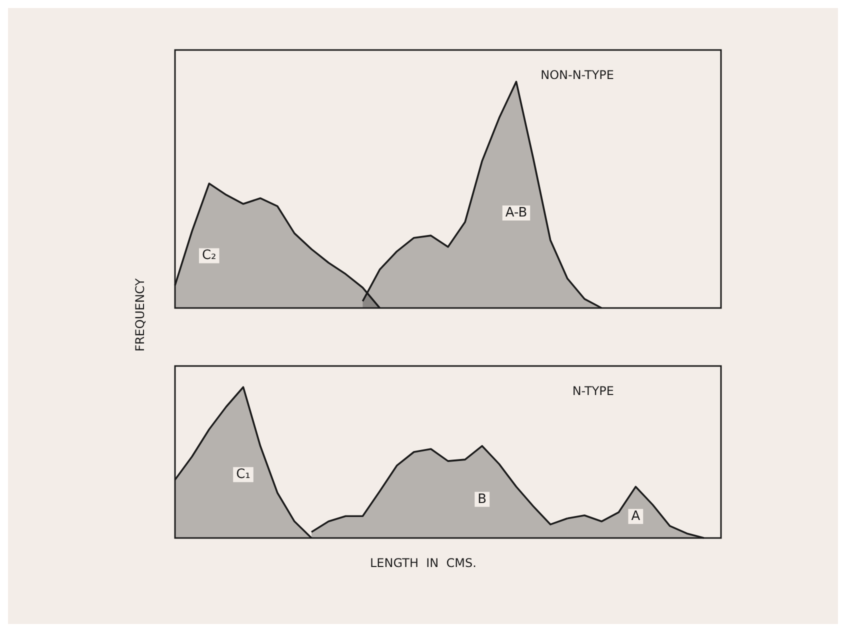 The width and height of the screenshot is (846, 632). Describe the element at coordinates (593, 391) in the screenshot. I see `chart-title: N-TYPE` at that location.